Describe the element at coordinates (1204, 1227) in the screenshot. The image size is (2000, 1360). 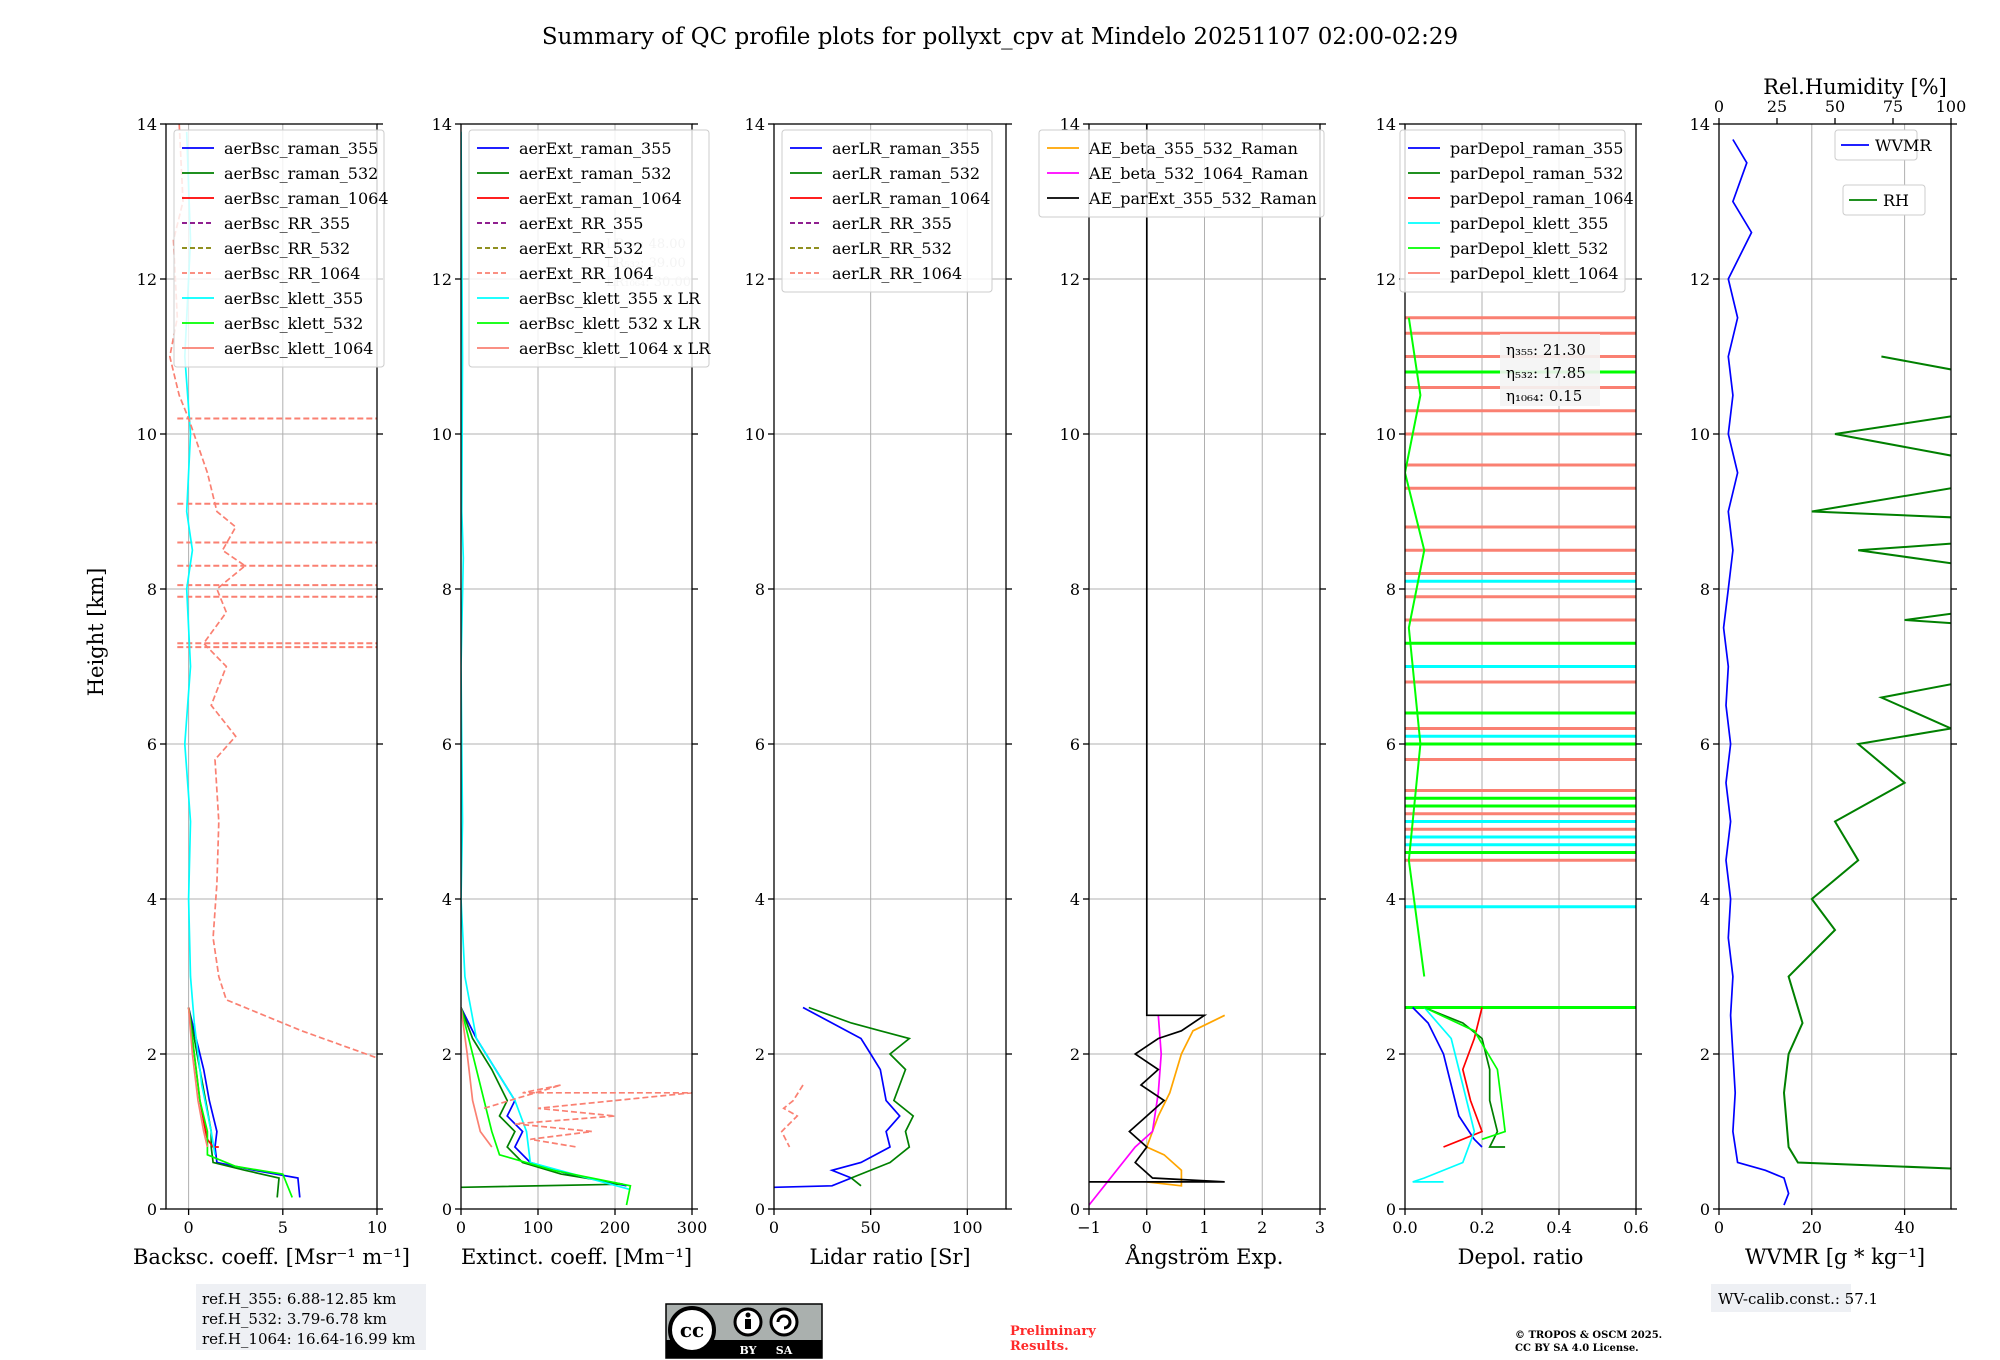
I see `x-tick-label: 1` at that location.